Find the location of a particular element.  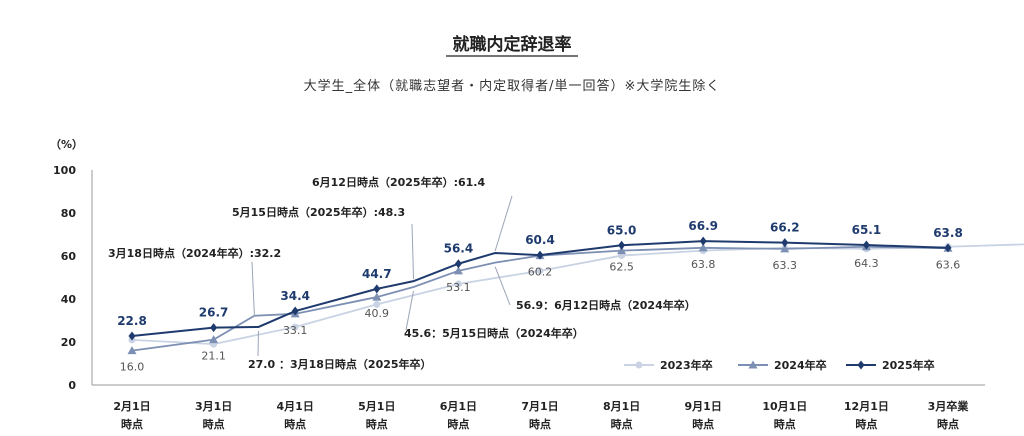

x-tick-label: 4月1日 is located at coordinates (295, 406).